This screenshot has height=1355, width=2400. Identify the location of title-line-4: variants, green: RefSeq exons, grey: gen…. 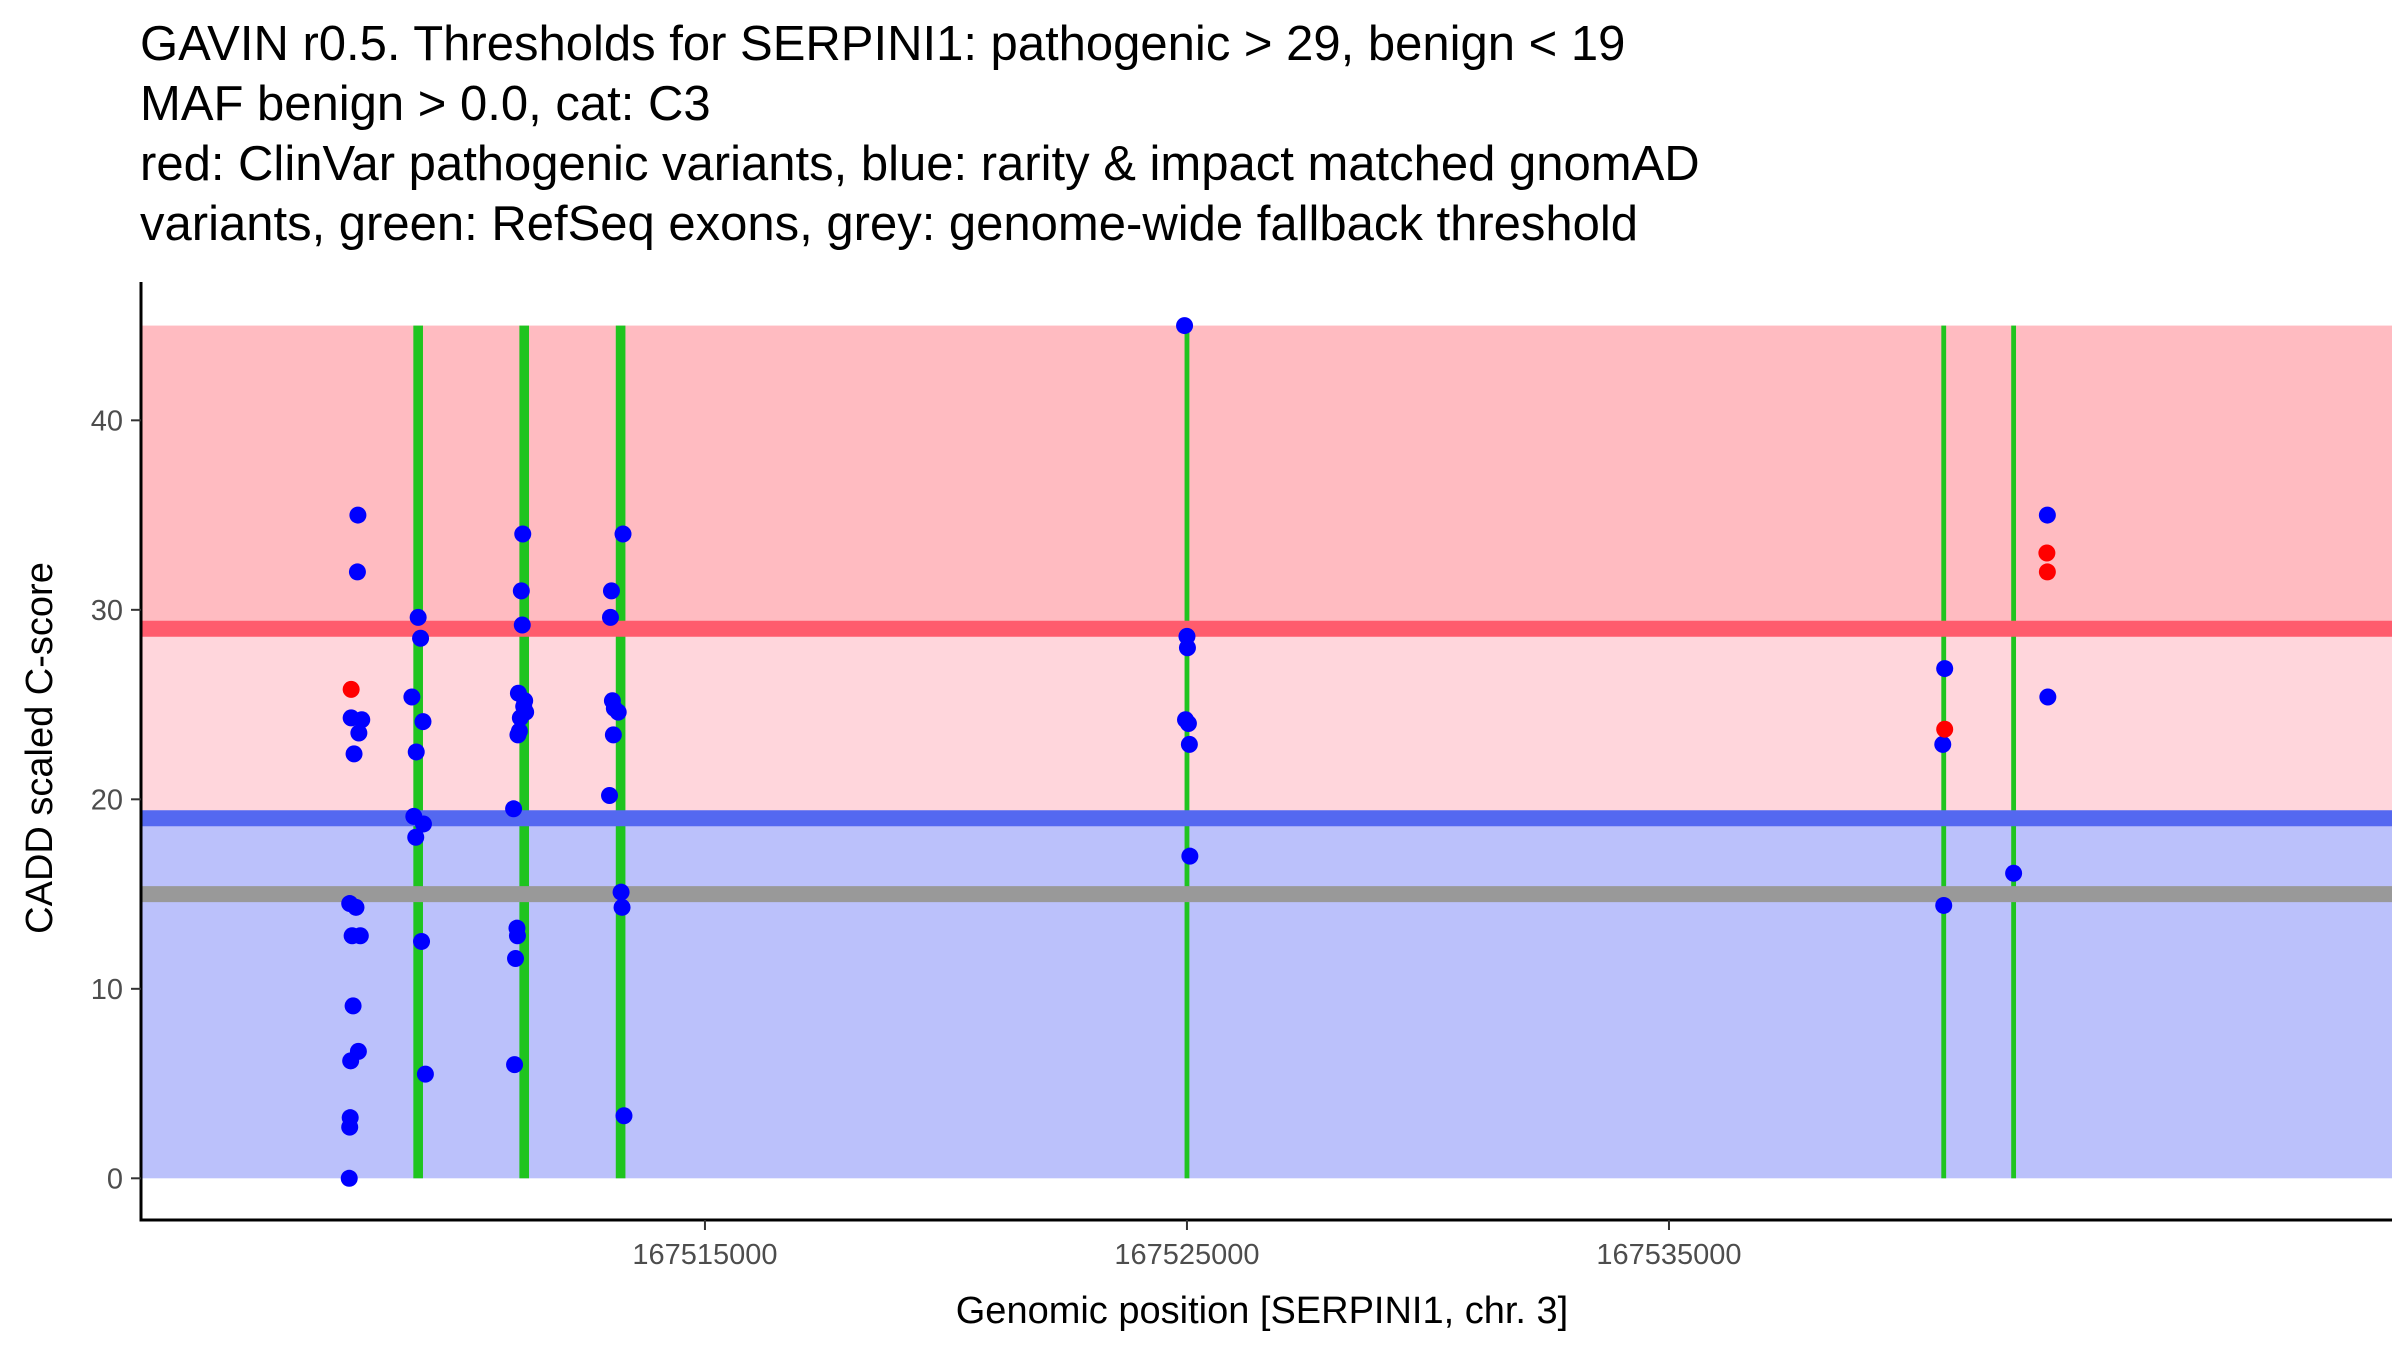
(889, 224).